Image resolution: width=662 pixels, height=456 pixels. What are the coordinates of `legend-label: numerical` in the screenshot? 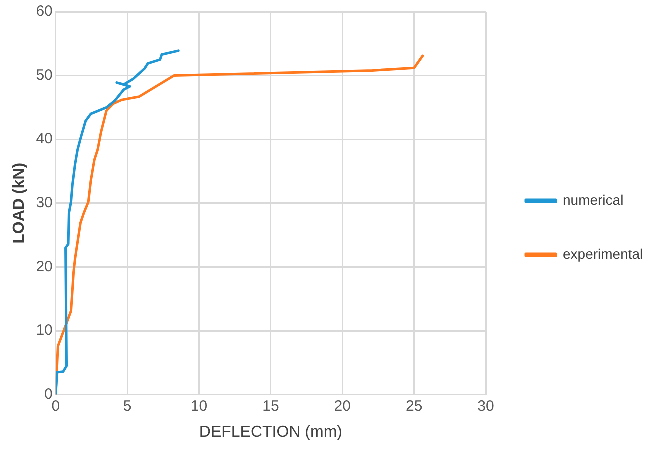 It's located at (593, 200).